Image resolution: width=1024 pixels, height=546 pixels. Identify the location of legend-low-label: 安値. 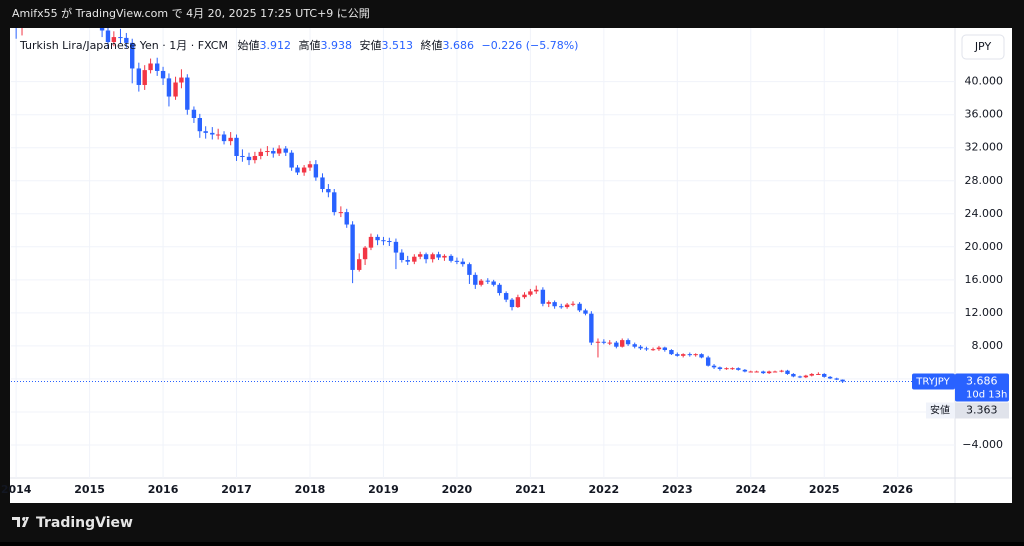
(370, 45).